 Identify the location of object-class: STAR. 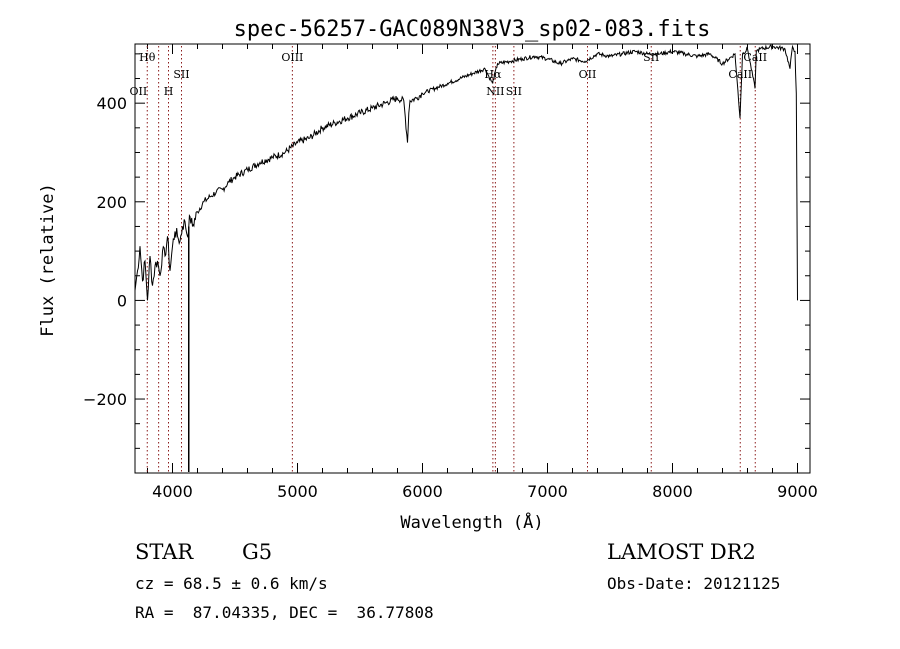
(164, 552).